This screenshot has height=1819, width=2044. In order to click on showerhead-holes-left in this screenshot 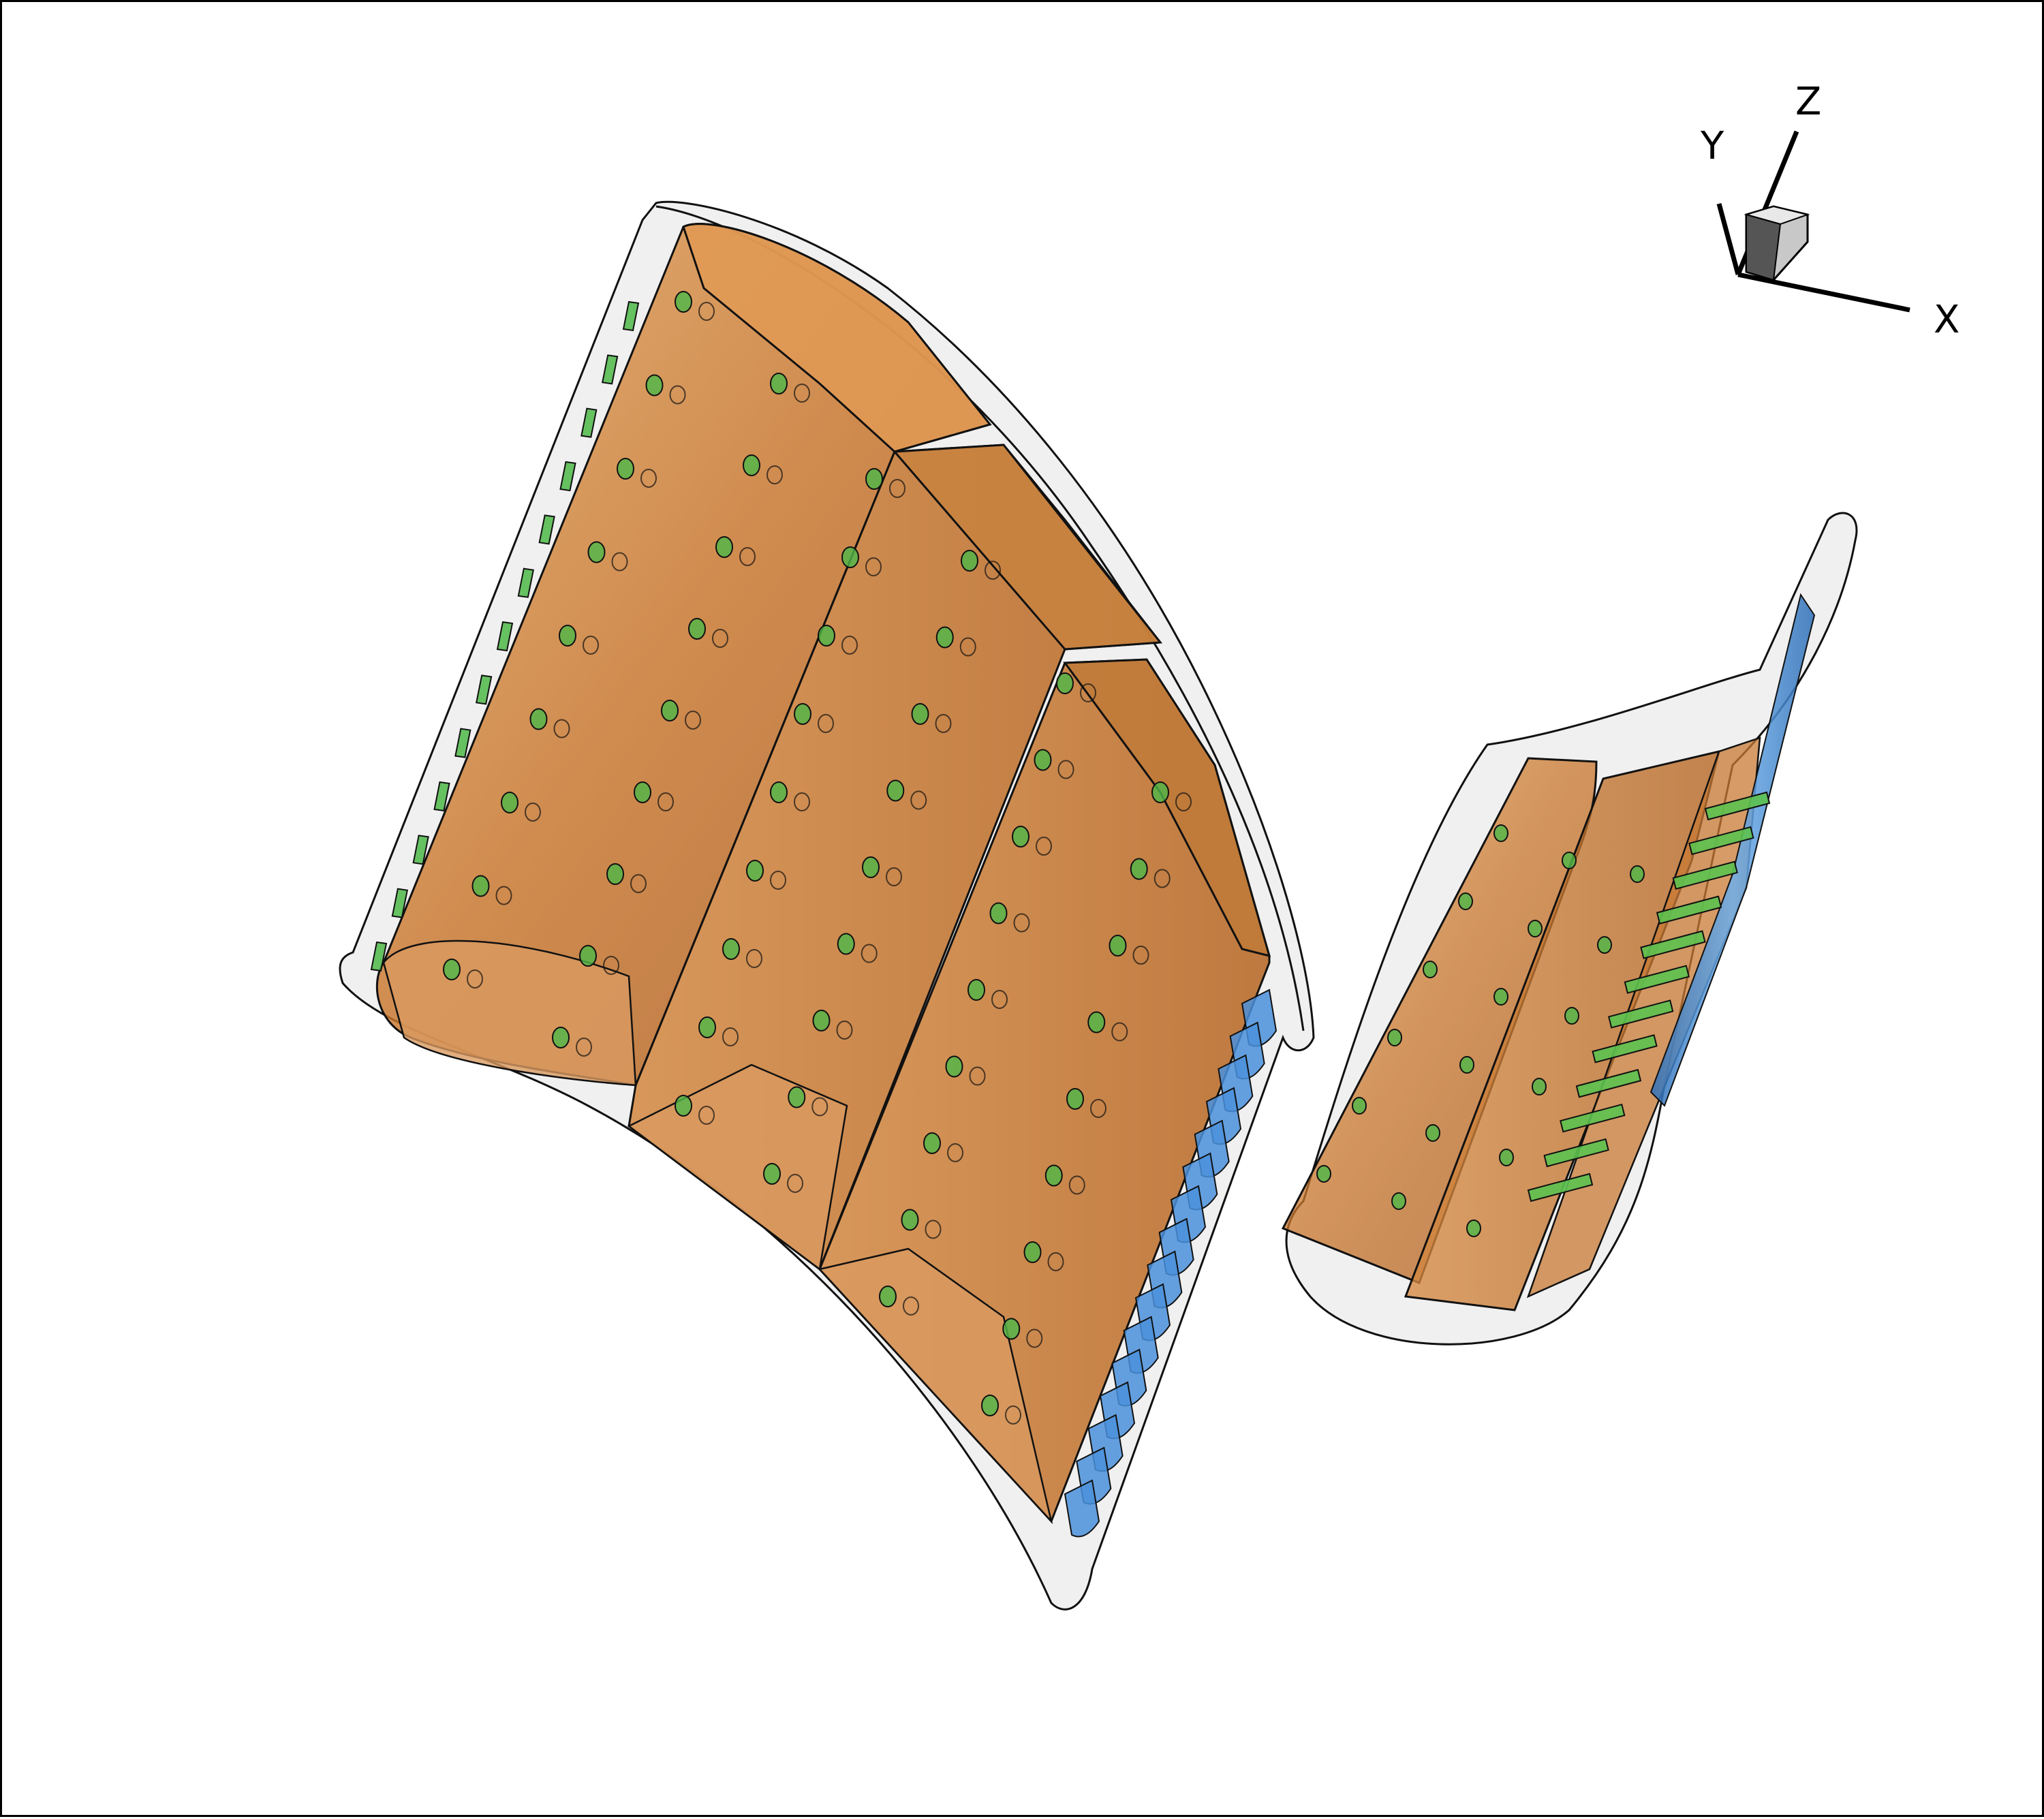, I will do `click(505, 636)`.